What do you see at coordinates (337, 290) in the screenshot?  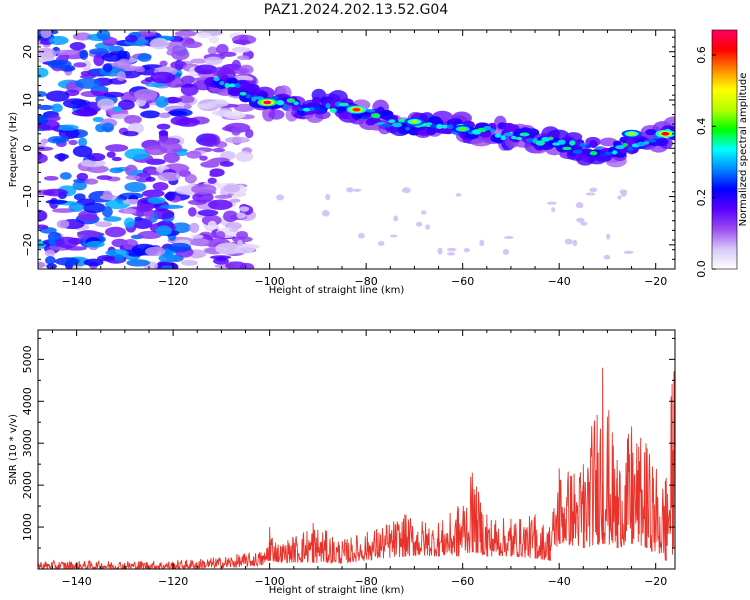 I see `heatmap-xlabel: Height of straight line (km)` at bounding box center [337, 290].